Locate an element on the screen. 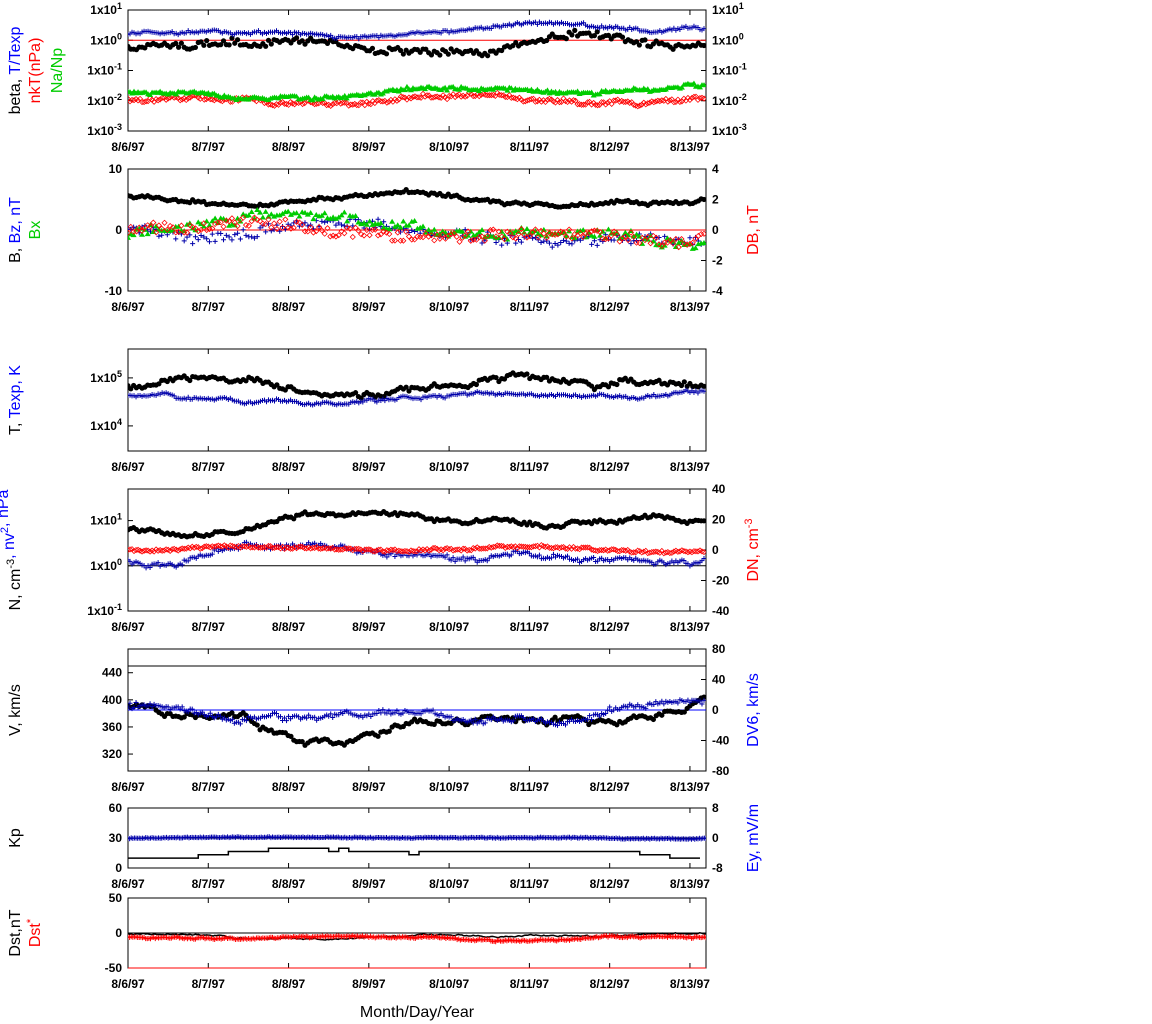 Image resolution: width=1152 pixels, height=1024 pixels. series-b is located at coordinates (417, 198).